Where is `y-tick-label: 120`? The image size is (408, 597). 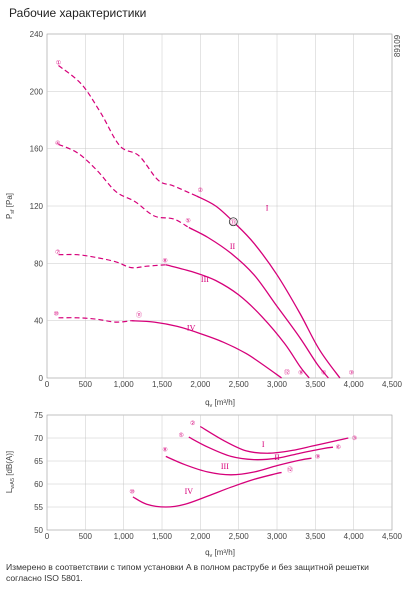 y-tick-label: 120 is located at coordinates (37, 206).